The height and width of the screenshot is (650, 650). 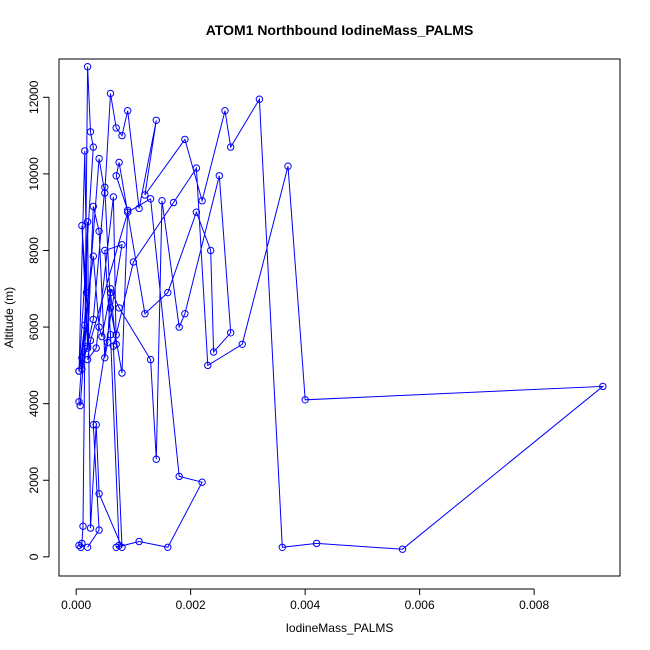 I want to click on y-axis-label: Altitude (m), so click(x=9, y=317).